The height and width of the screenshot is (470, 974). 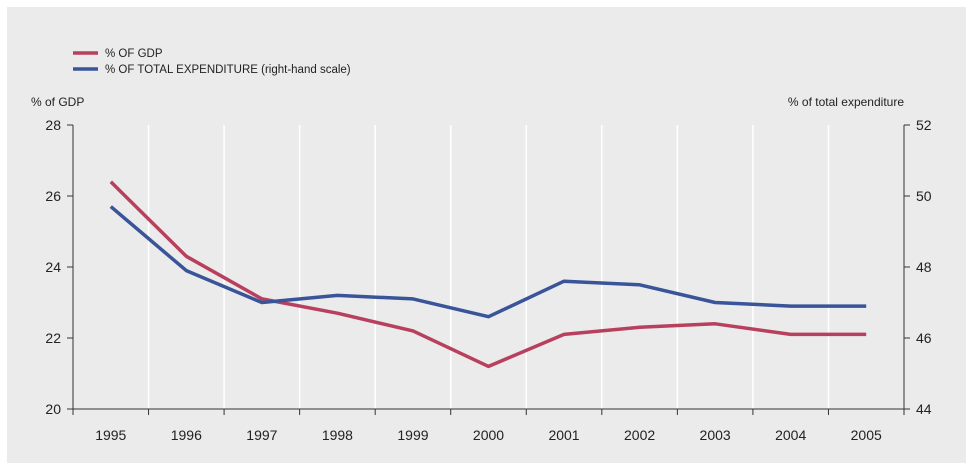 I want to click on legend-label-gdp: % OF GDP, so click(x=134, y=54).